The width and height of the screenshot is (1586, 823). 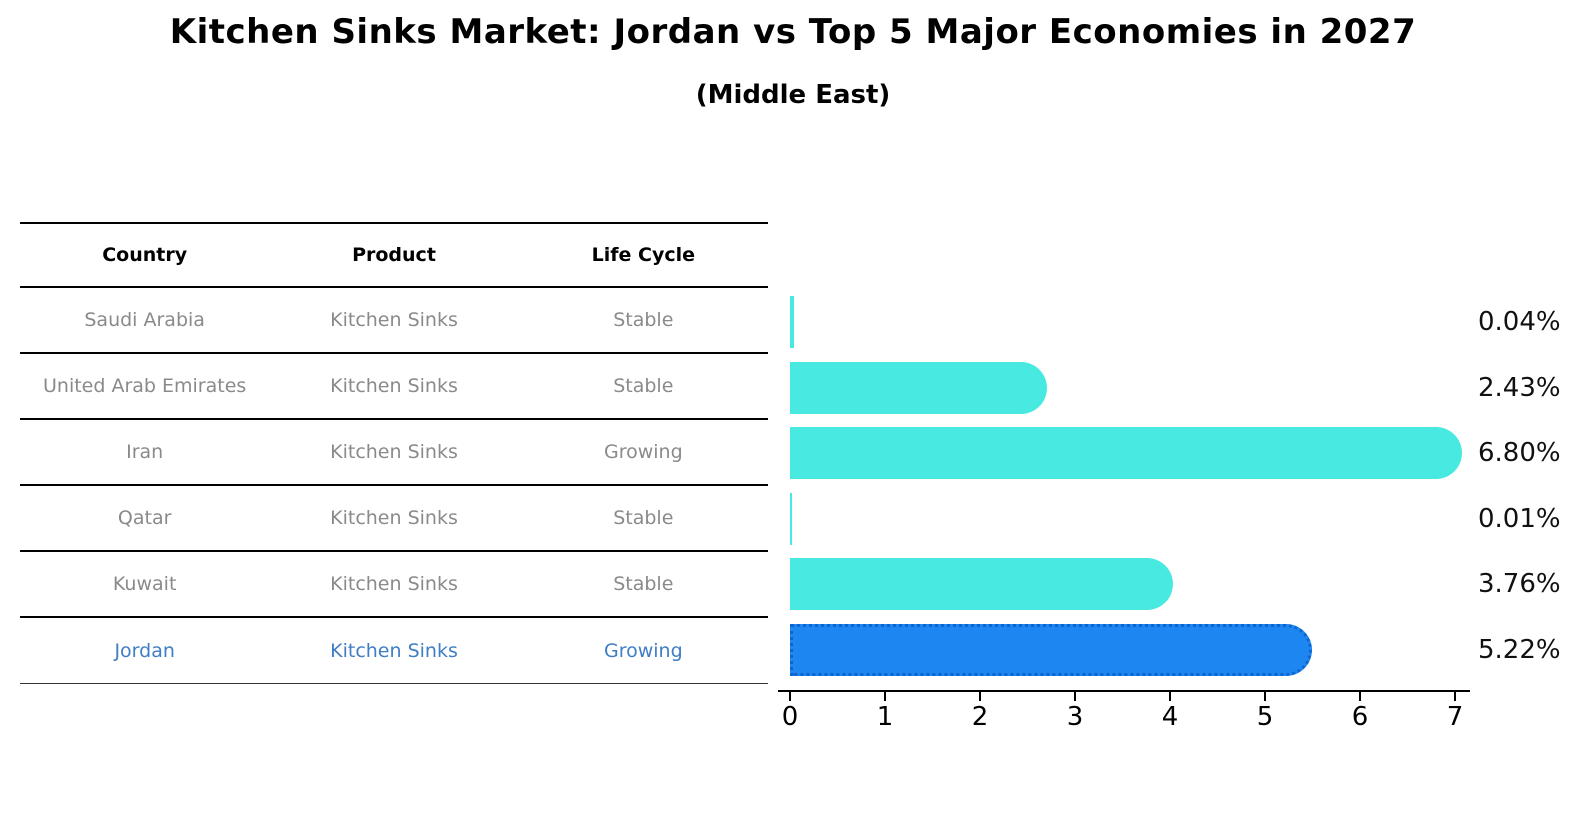 What do you see at coordinates (144, 650) in the screenshot?
I see `table-cell-country: Jordan` at bounding box center [144, 650].